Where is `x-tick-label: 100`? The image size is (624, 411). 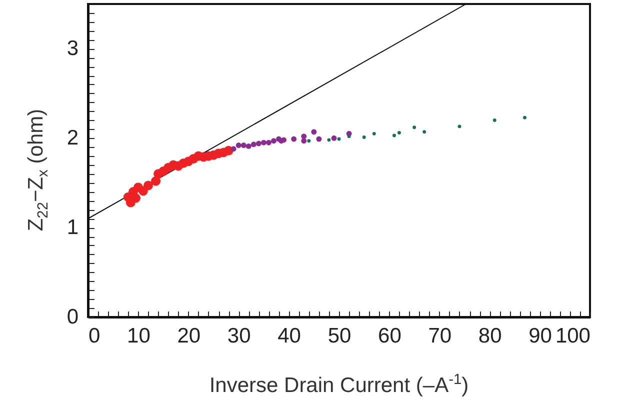
x-tick-label: 100 is located at coordinates (572, 336).